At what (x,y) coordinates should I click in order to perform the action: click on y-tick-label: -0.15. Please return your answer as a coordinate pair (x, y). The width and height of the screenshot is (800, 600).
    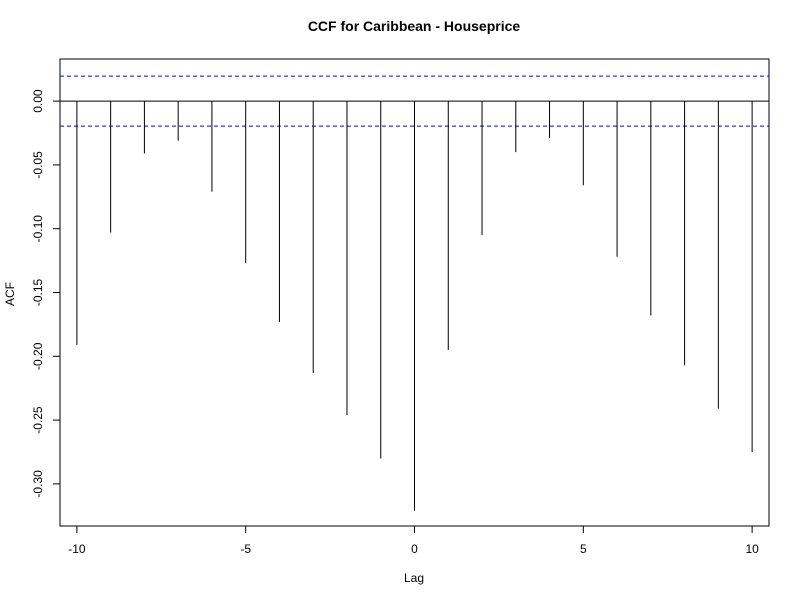
    Looking at the image, I should click on (38, 293).